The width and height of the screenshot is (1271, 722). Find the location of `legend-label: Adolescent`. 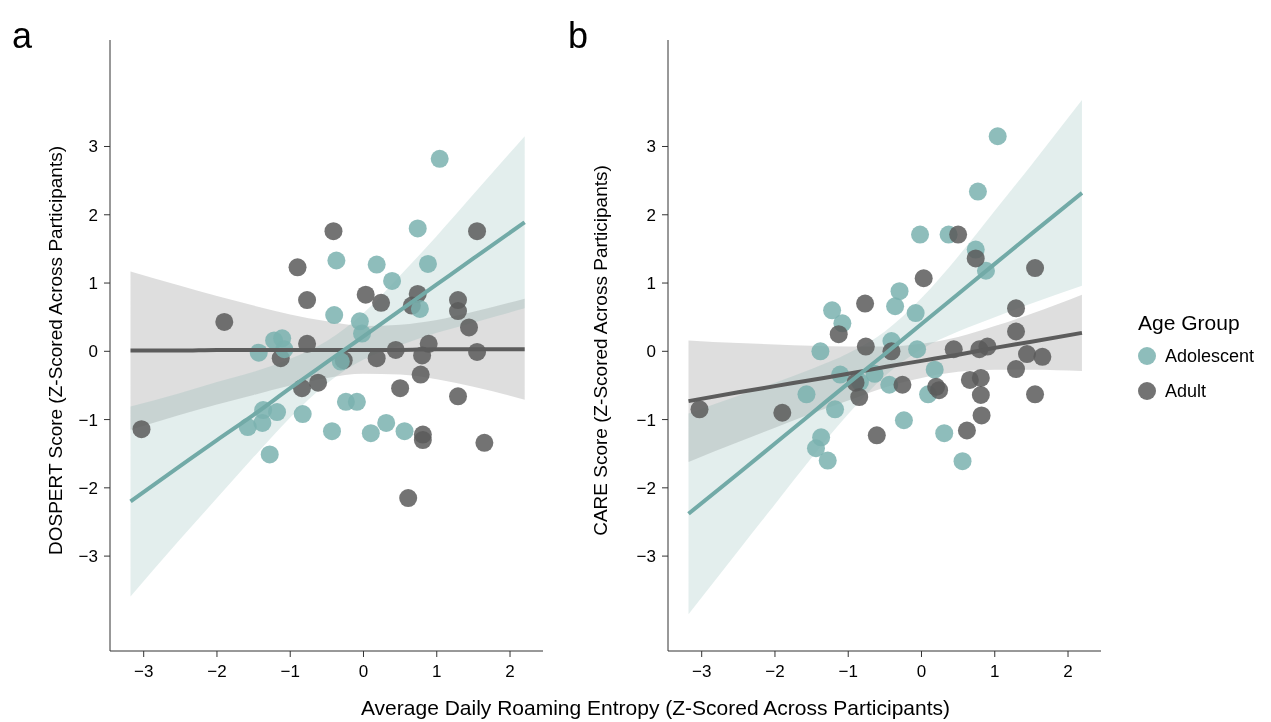

legend-label: Adolescent is located at coordinates (1210, 356).